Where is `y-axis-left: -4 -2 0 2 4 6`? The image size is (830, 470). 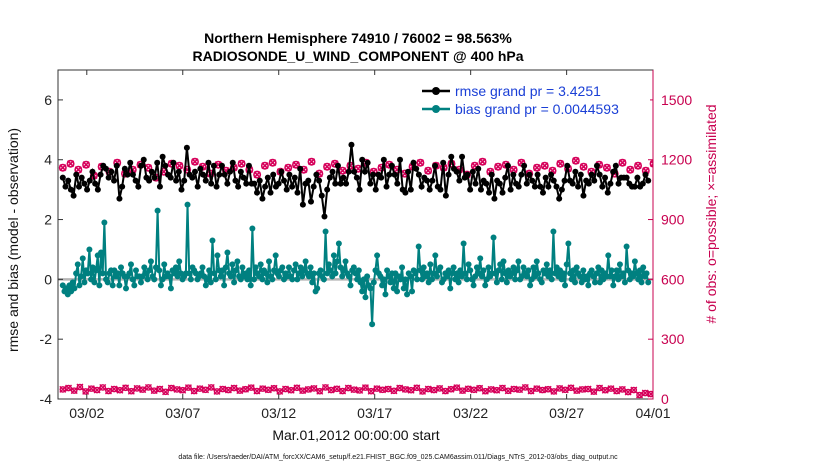 y-axis-left: -4 -2 0 2 4 6 is located at coordinates (51, 249).